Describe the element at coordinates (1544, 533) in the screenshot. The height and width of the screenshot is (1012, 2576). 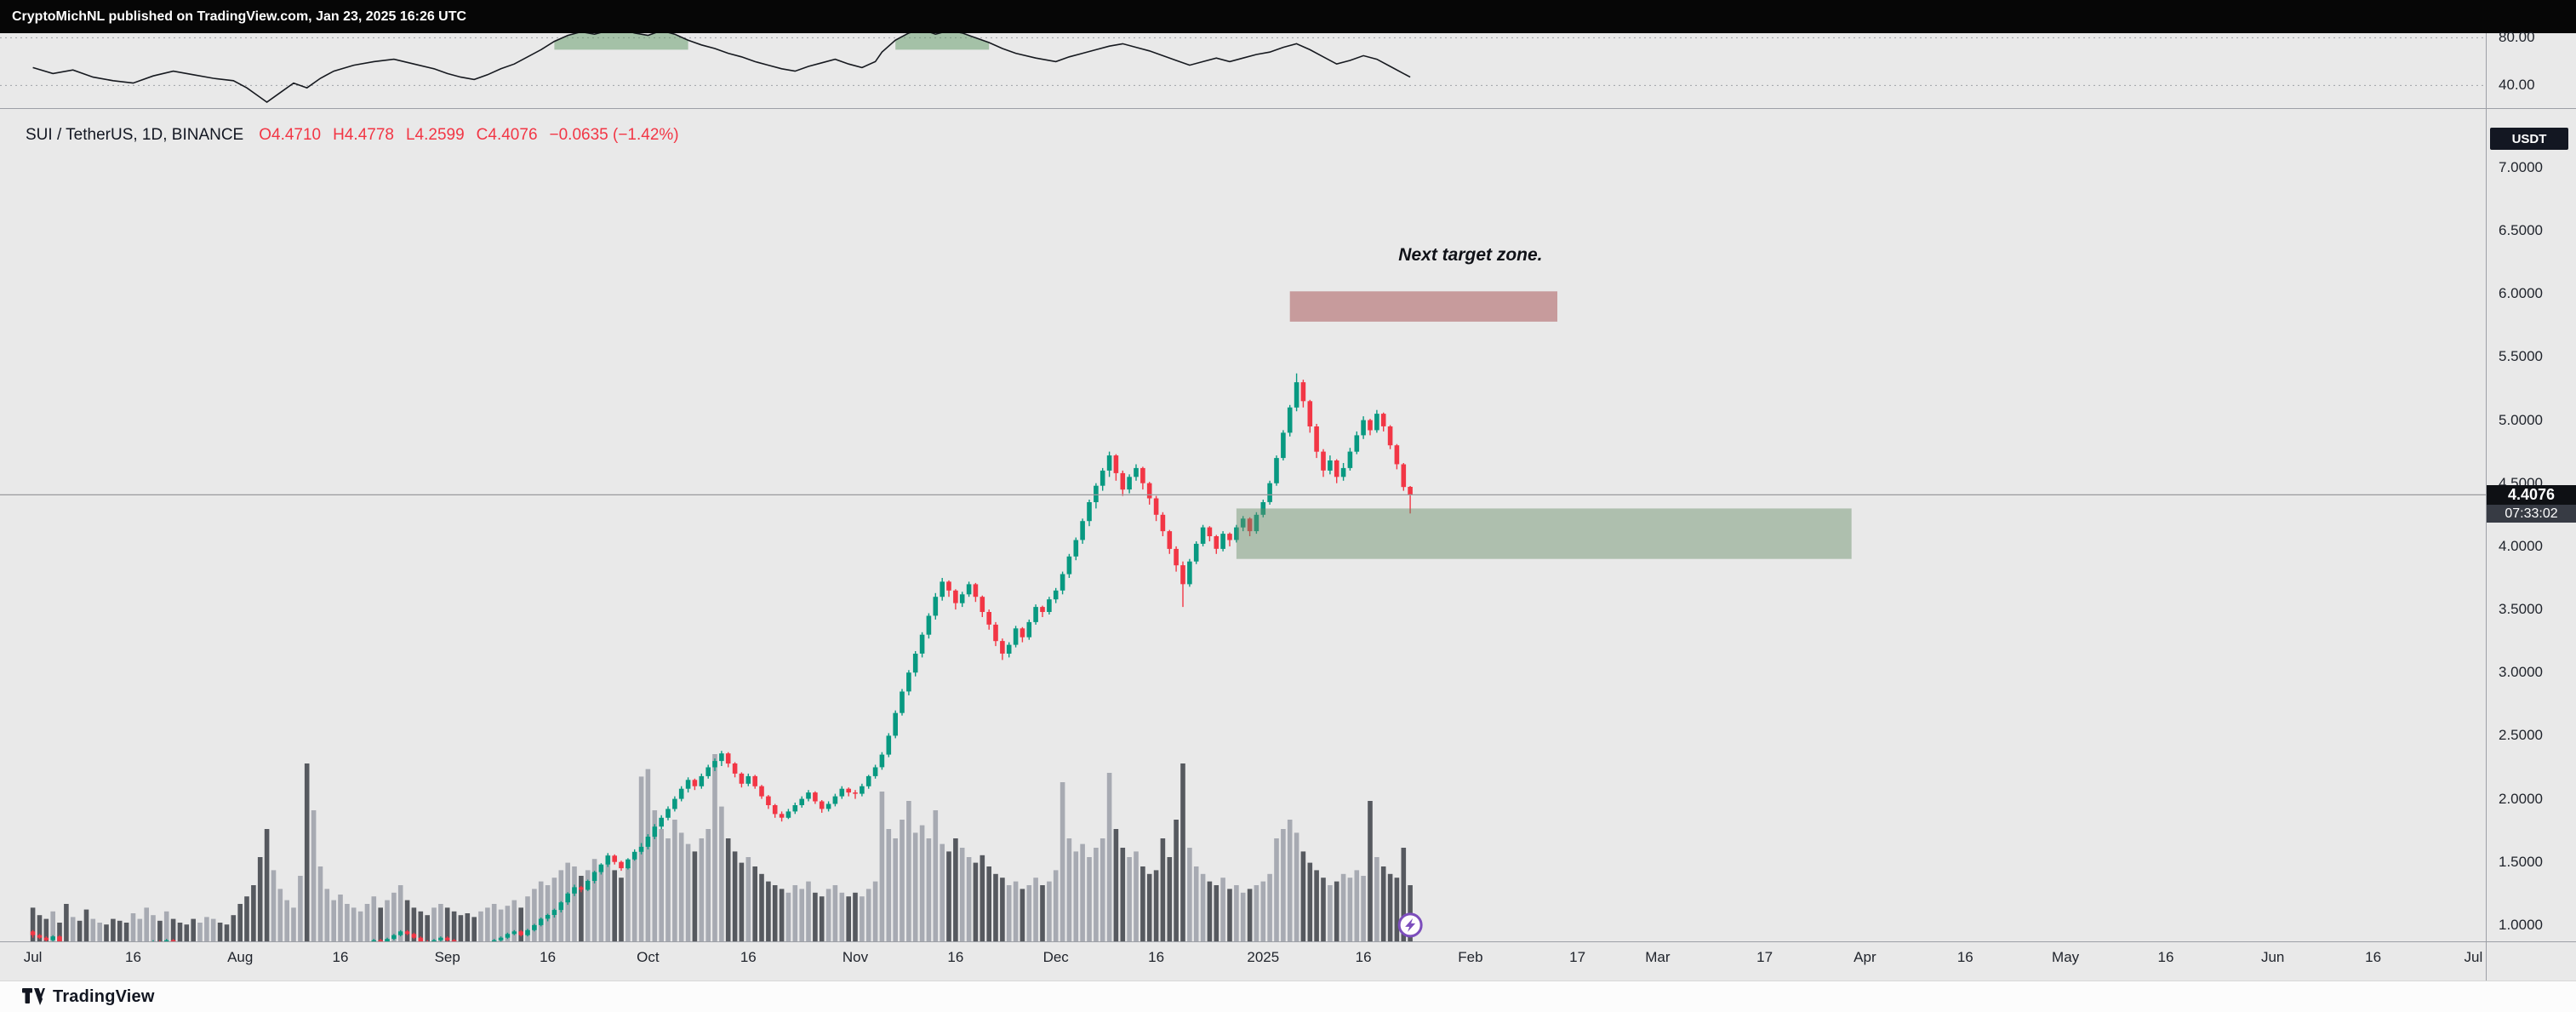
I see `support-zone` at that location.